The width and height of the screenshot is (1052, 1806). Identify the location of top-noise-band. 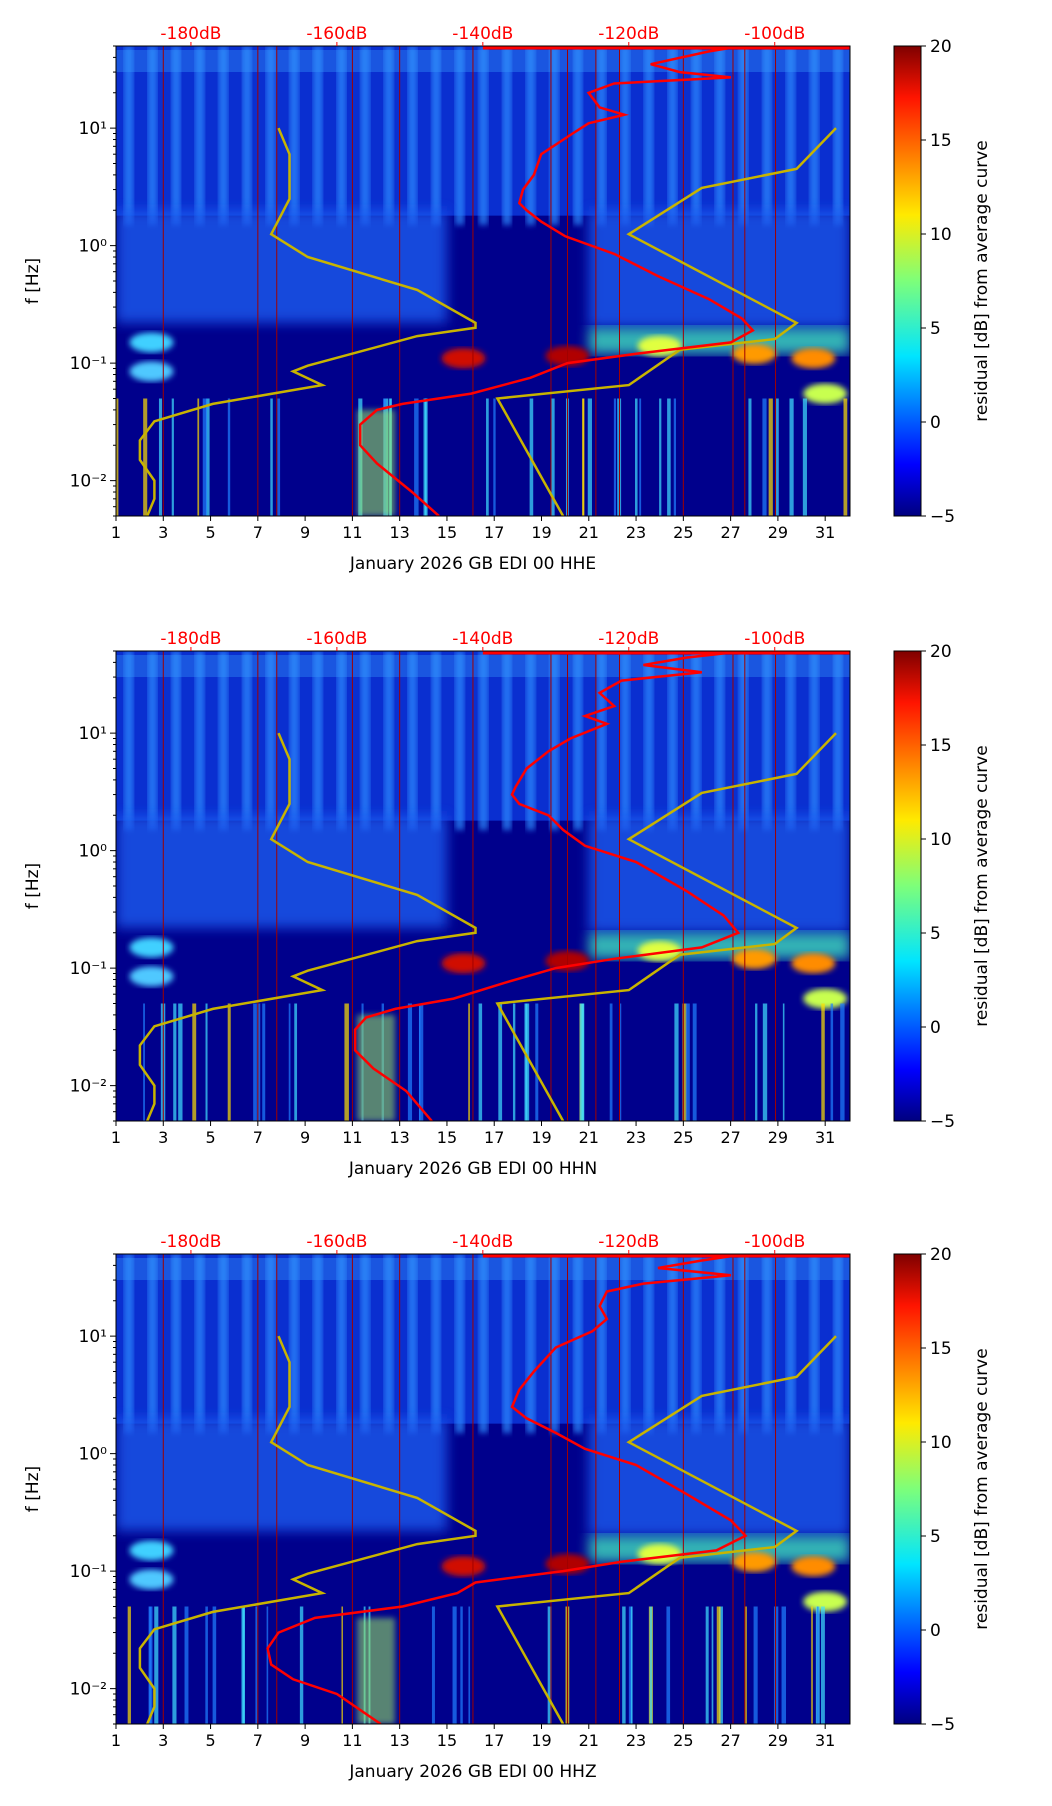
(483, 666).